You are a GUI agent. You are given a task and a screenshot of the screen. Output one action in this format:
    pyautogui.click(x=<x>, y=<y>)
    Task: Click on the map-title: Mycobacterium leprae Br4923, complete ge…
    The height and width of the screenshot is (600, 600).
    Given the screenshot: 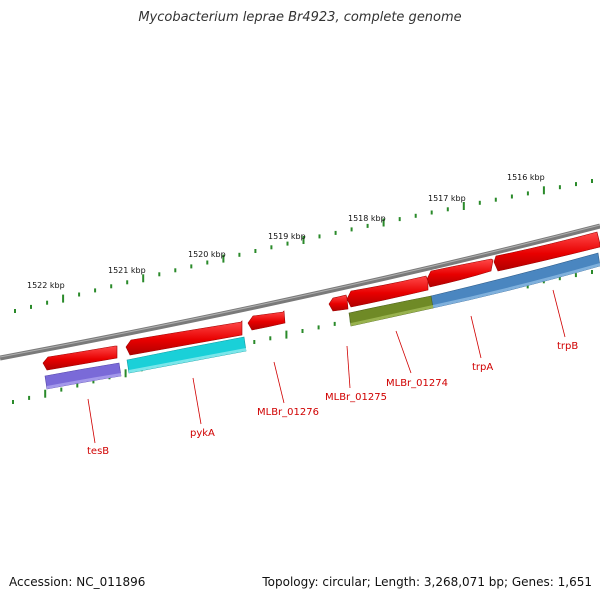 What is the action you would take?
    pyautogui.click(x=300, y=17)
    